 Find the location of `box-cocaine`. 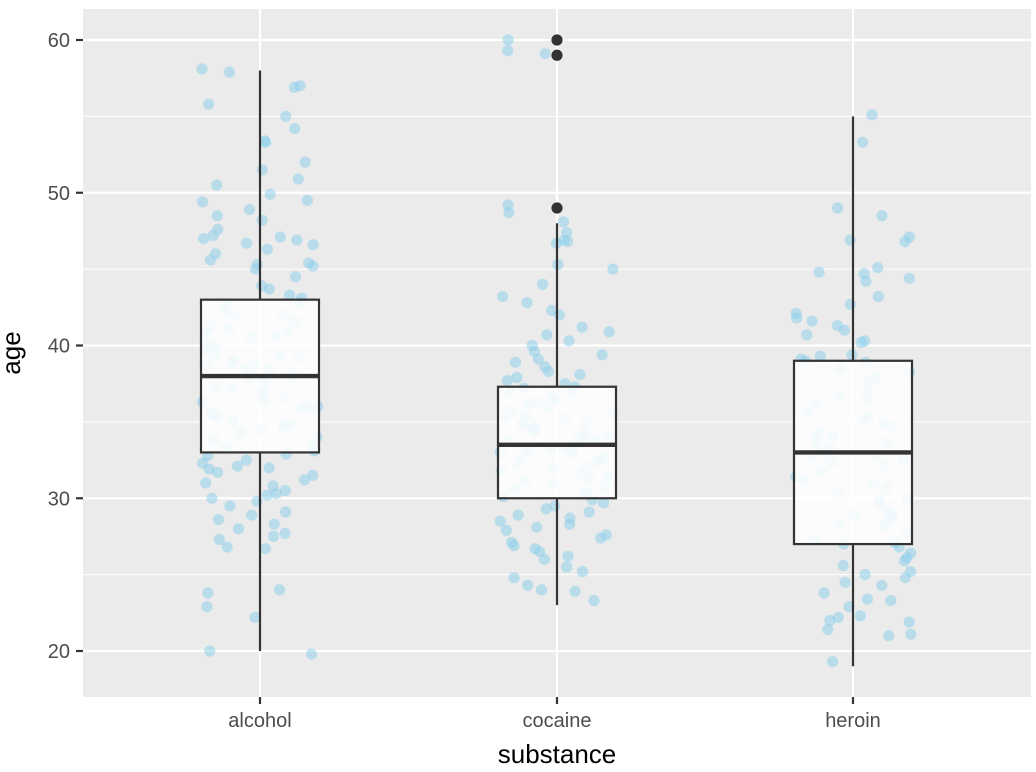

box-cocaine is located at coordinates (557, 320).